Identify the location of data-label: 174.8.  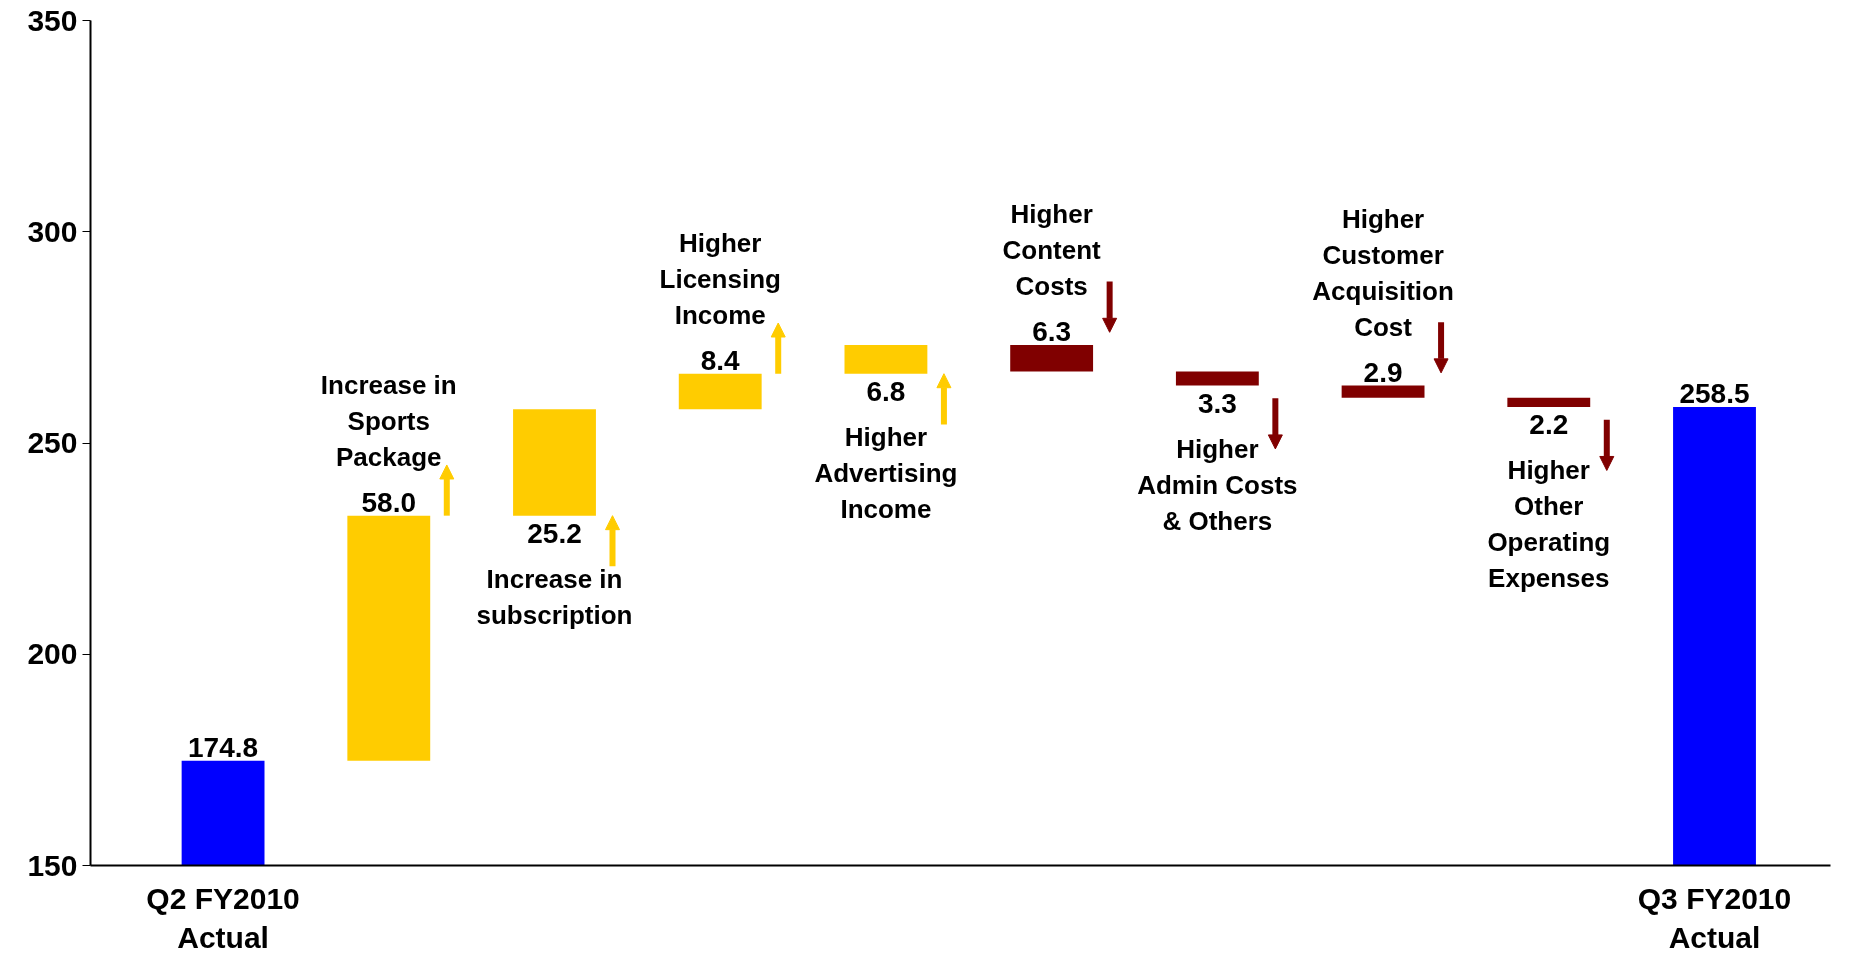
(223, 747).